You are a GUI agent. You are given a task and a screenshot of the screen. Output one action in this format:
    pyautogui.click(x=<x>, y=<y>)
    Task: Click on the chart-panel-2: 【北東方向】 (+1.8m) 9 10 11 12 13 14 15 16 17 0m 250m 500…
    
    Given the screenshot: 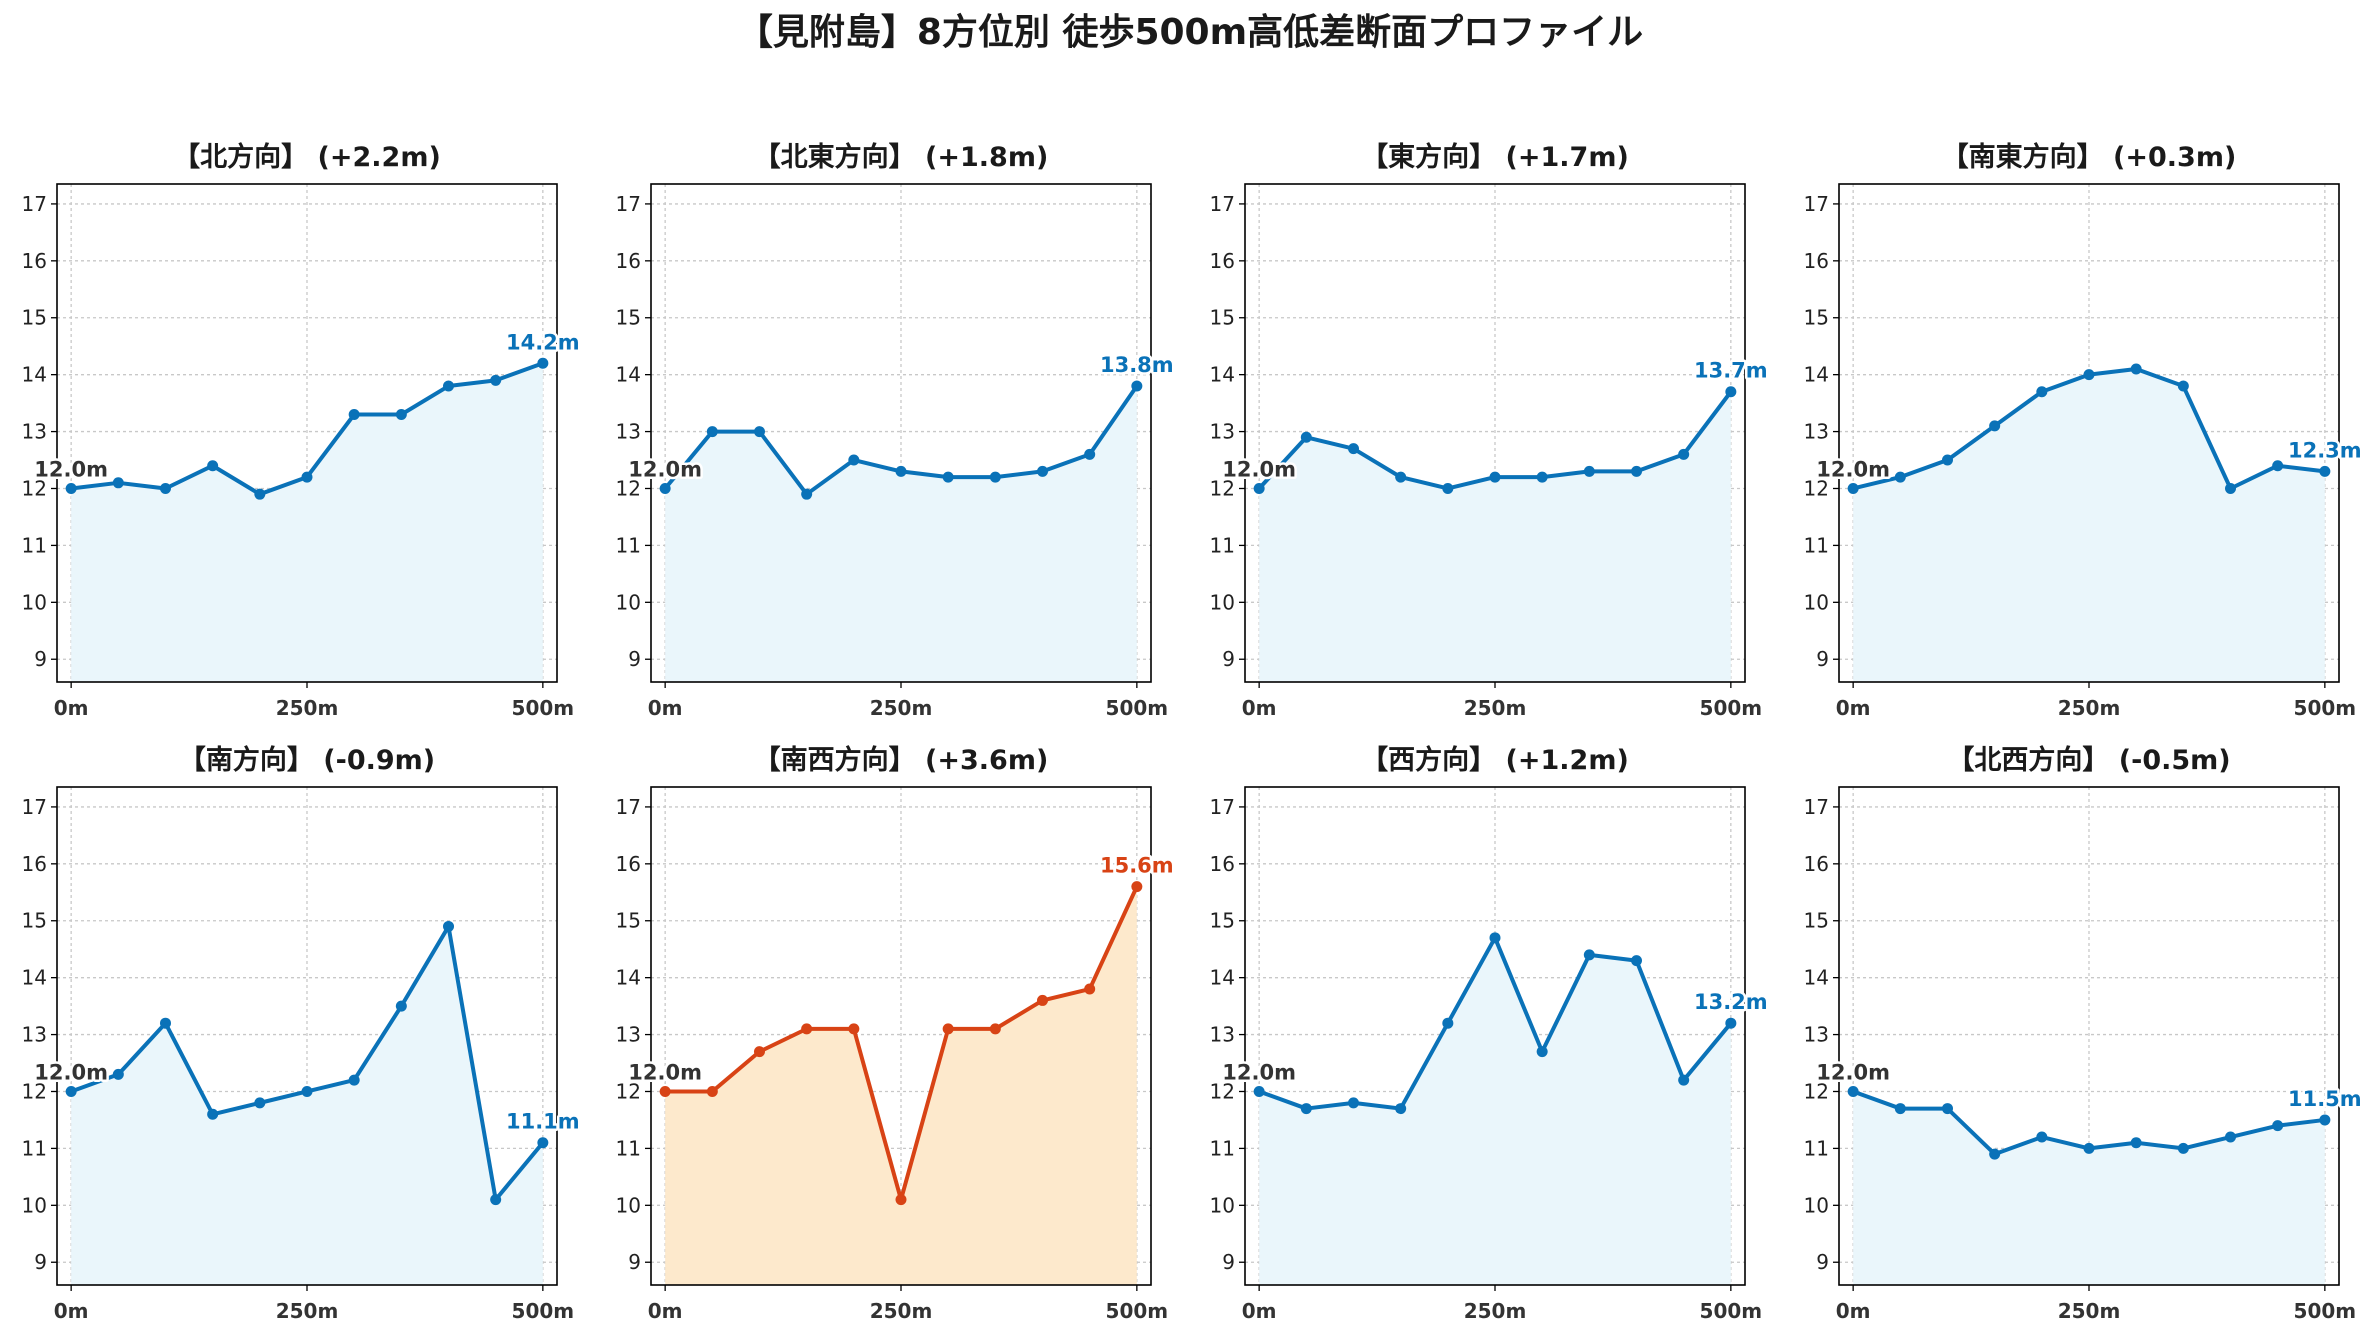 What is the action you would take?
    pyautogui.click(x=896, y=430)
    